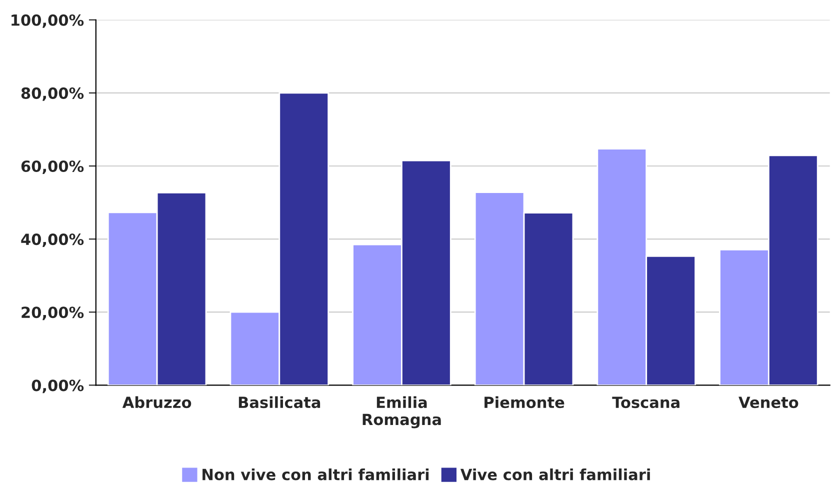  I want to click on x-tick-label: Toscana, so click(646, 402).